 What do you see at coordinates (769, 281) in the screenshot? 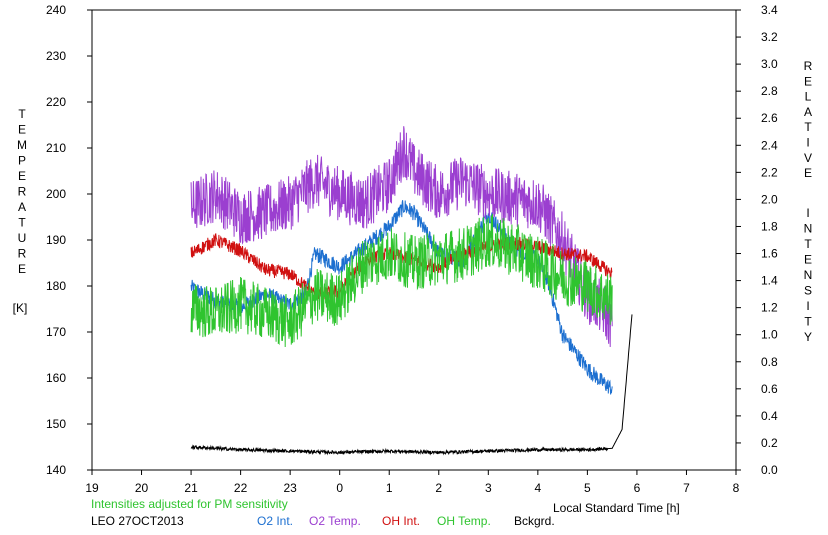
I see `y-right-tick-label: 1.4` at bounding box center [769, 281].